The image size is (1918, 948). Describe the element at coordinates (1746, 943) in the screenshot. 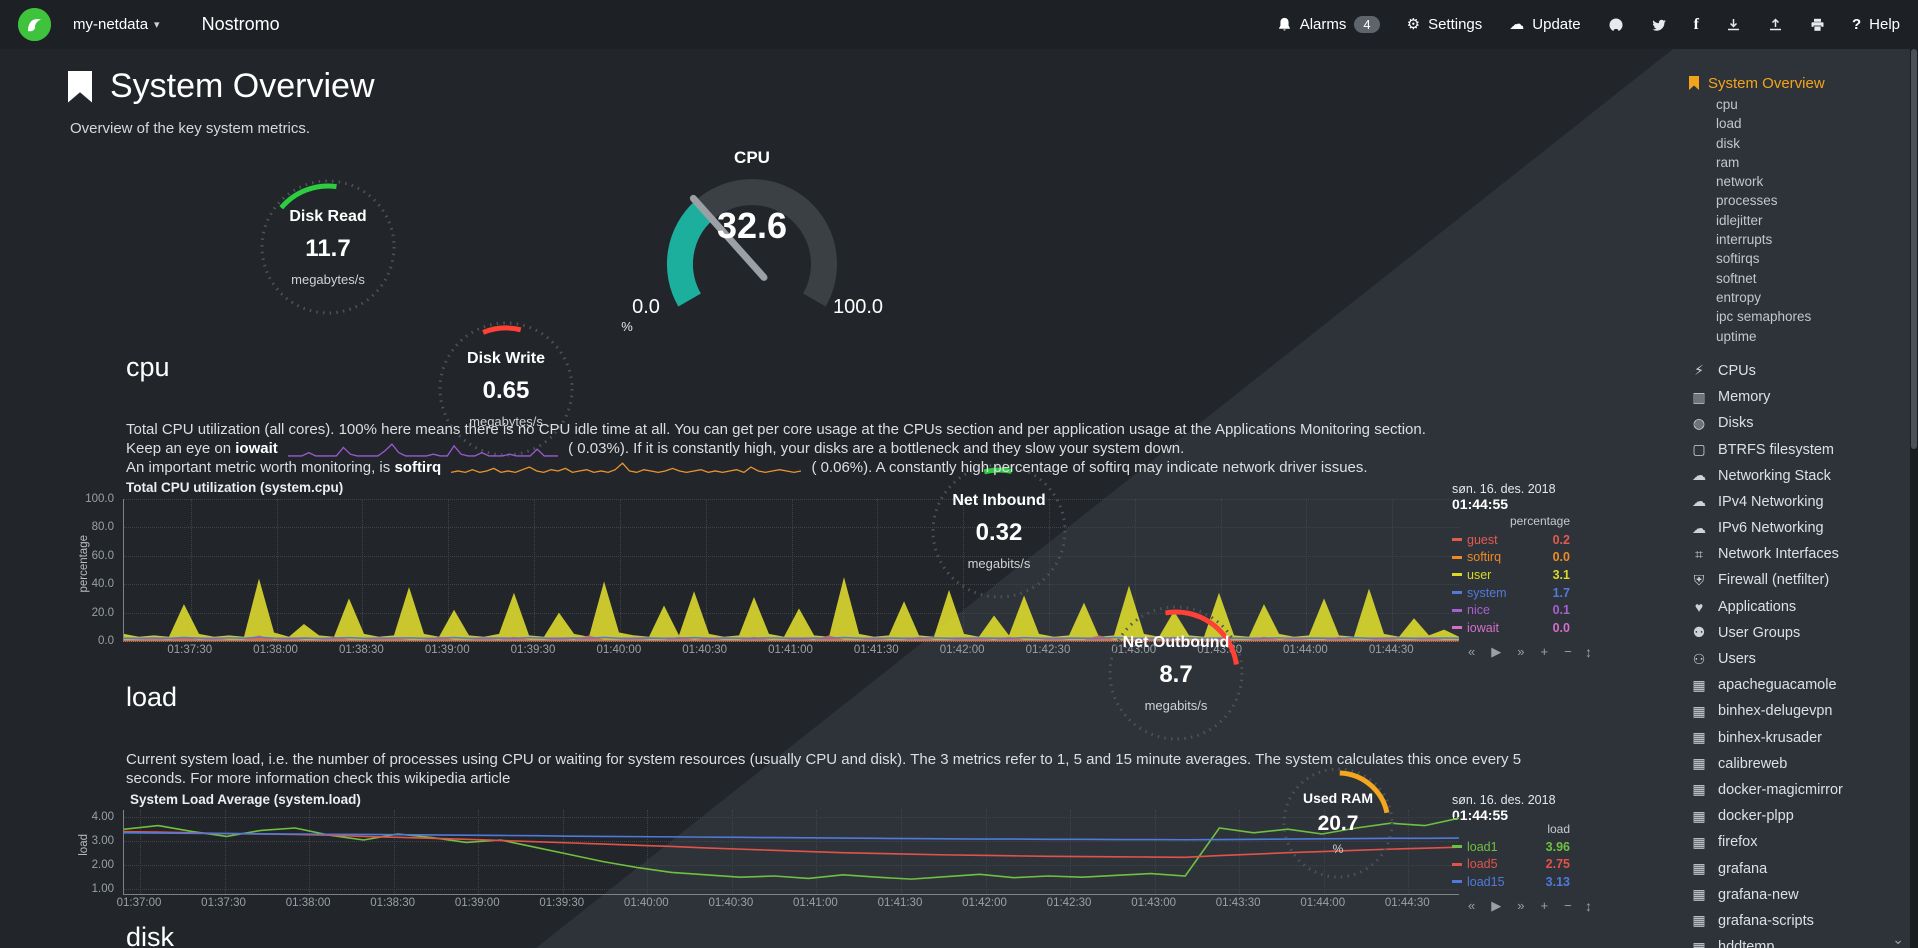

I see `sidebar-item-label: hddtemp` at that location.